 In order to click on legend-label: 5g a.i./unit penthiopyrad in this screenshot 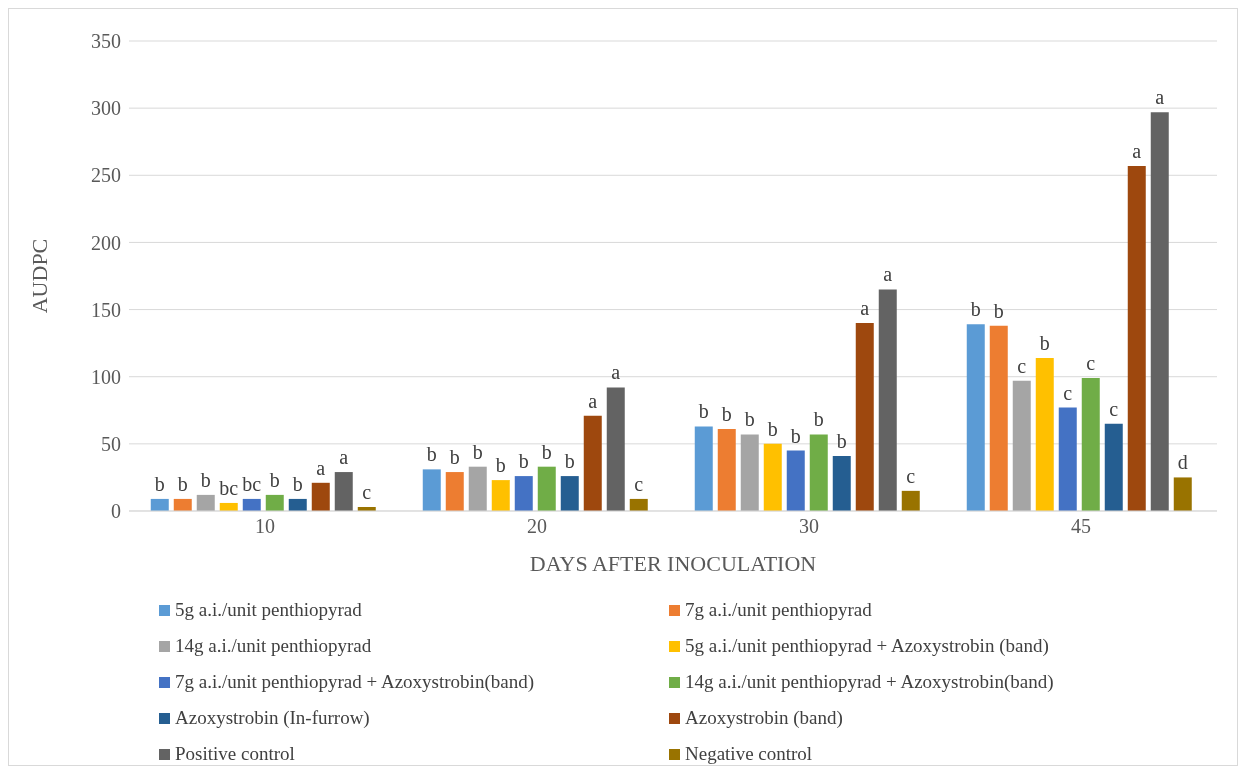, I will do `click(268, 610)`.